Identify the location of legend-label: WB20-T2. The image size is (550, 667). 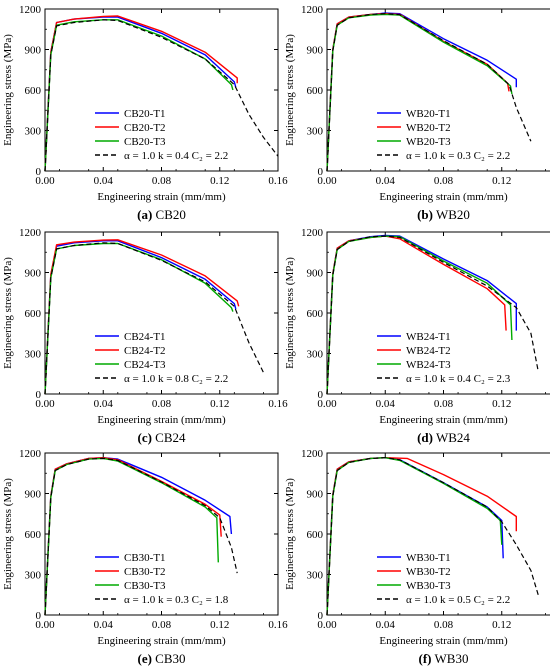
(428, 128).